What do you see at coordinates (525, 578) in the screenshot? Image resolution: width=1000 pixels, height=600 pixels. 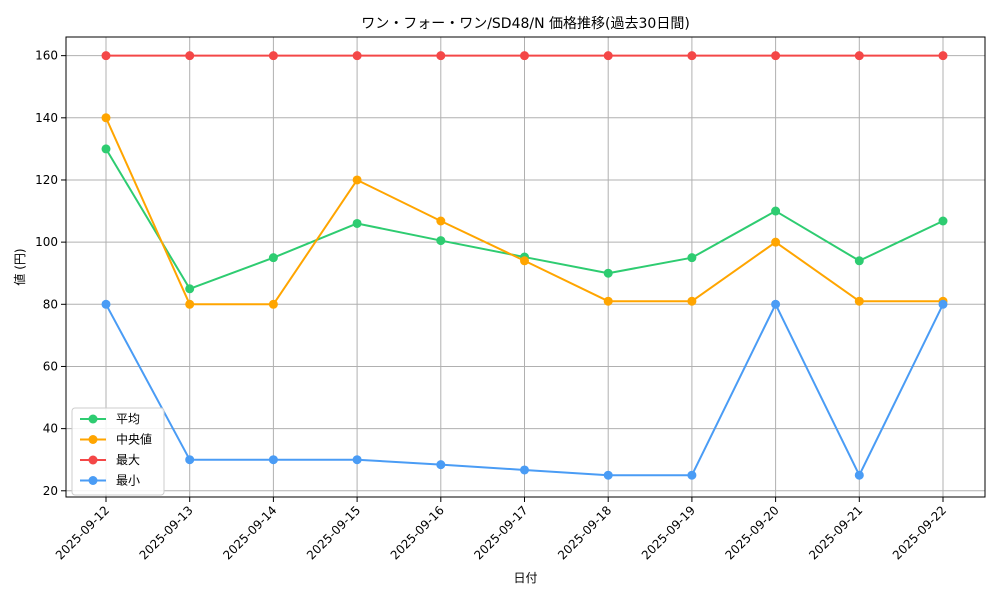 I see `x-axis-label: 日付` at bounding box center [525, 578].